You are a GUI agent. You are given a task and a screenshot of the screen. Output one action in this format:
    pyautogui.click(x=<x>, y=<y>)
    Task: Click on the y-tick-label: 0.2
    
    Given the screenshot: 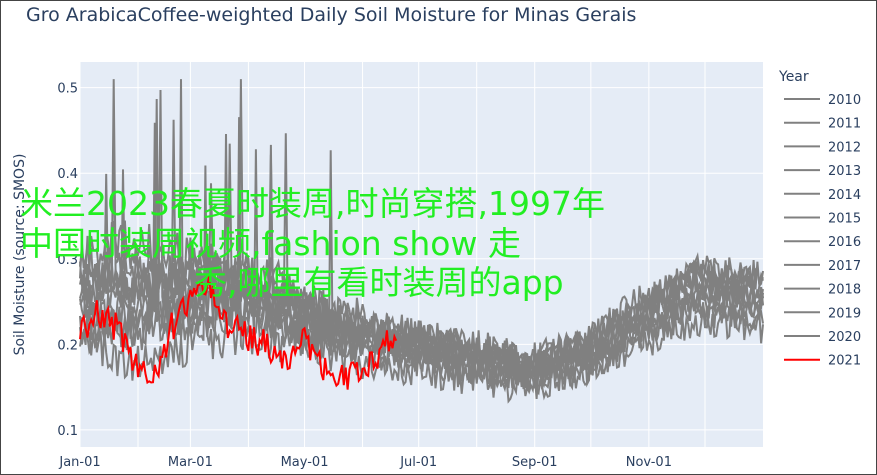 What is the action you would take?
    pyautogui.click(x=67, y=345)
    